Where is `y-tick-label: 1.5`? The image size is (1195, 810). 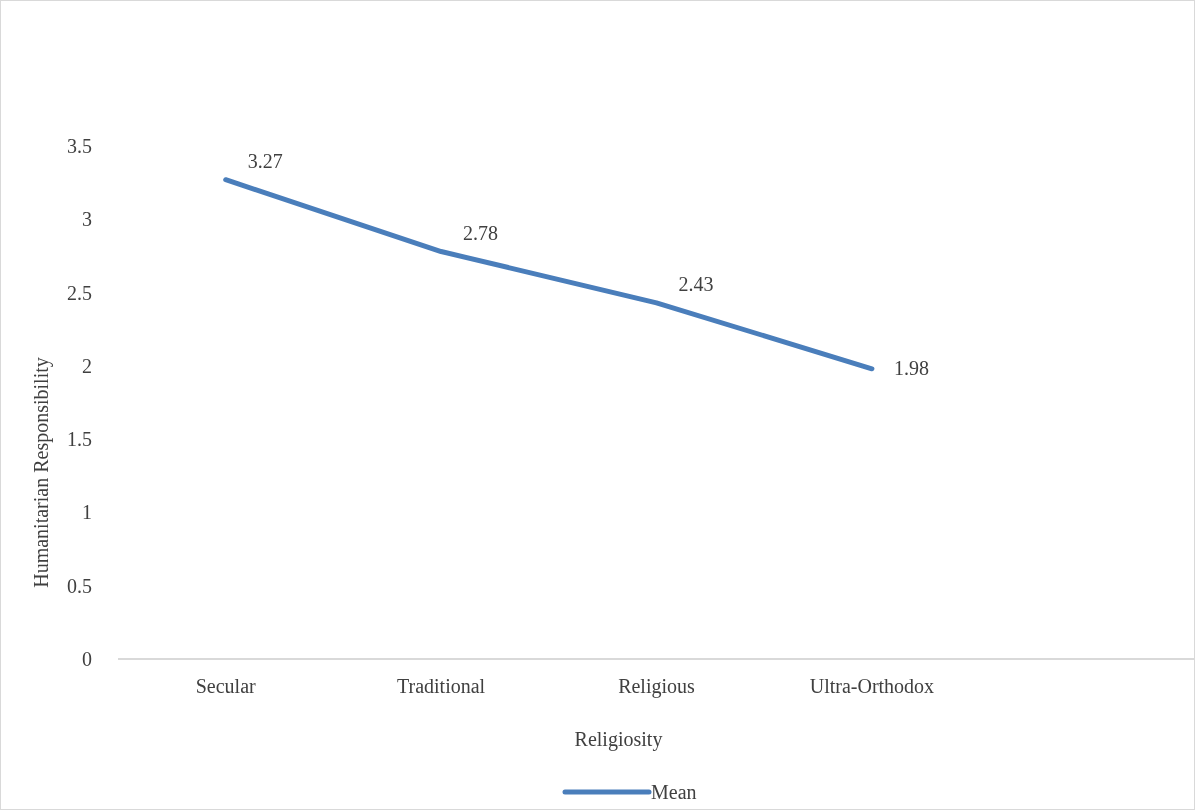 y-tick-label: 1.5 is located at coordinates (79, 439).